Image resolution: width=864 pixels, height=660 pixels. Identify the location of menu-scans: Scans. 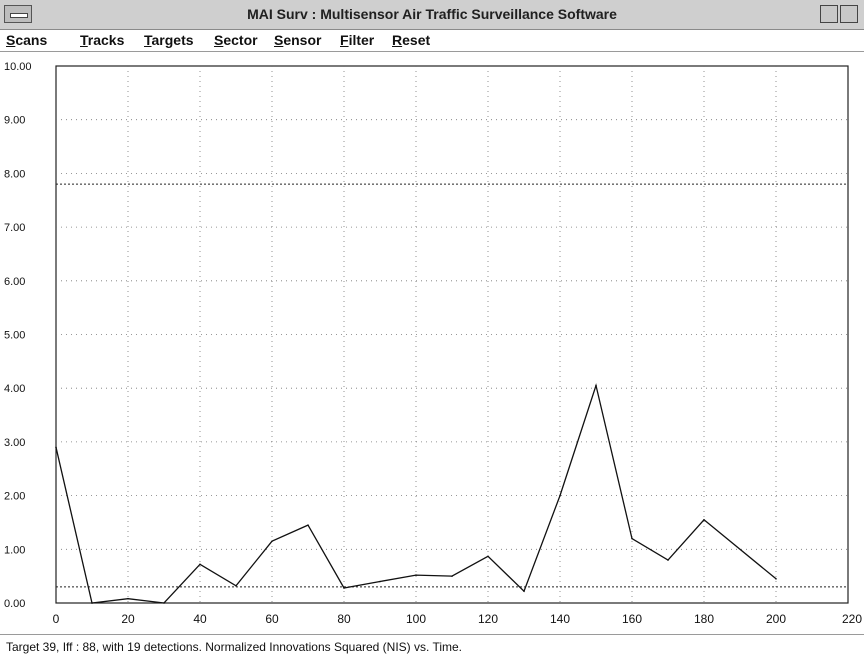
(26, 40).